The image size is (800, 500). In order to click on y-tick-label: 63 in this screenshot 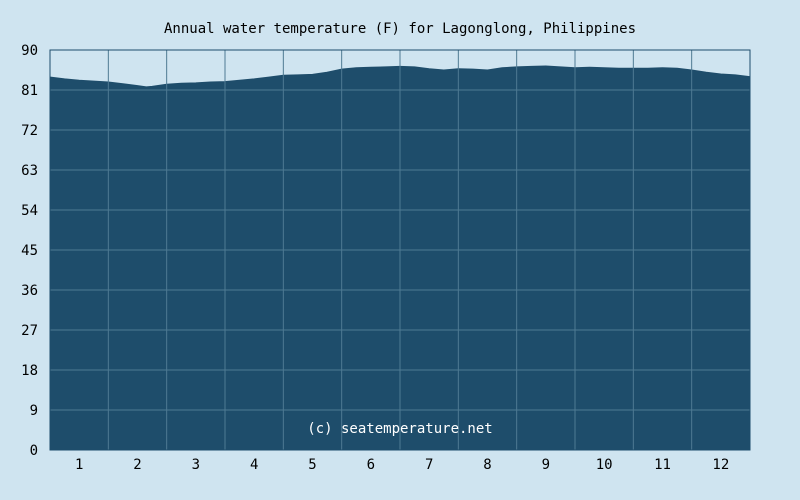, I will do `click(29, 171)`.